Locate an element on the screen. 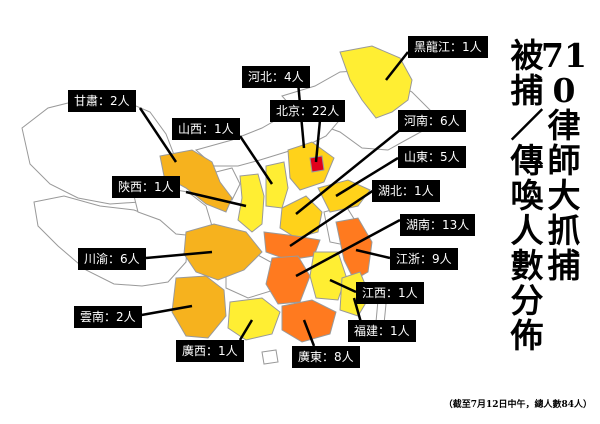  leader-hubei is located at coordinates (332, 218).